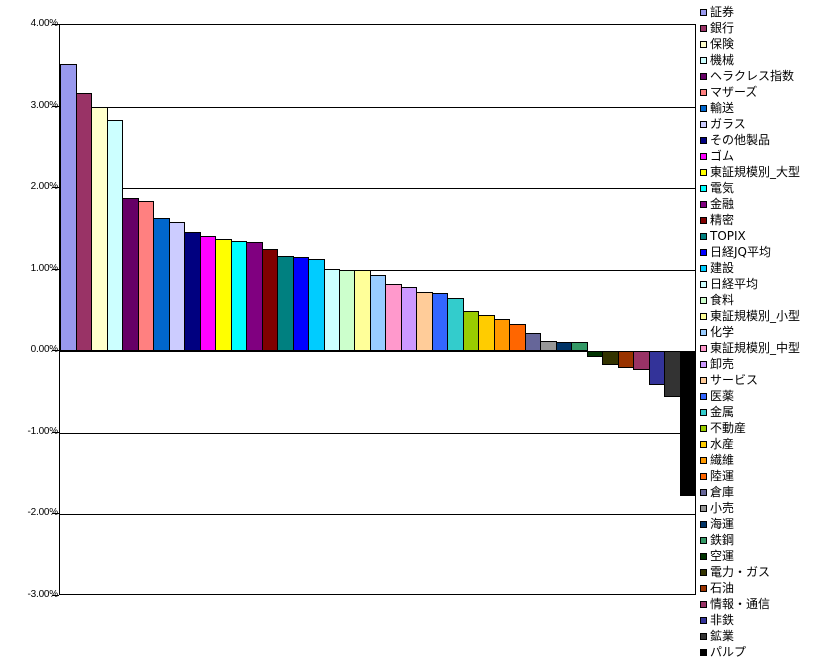 The width and height of the screenshot is (824, 660). I want to click on legend-item: 鉱業, so click(762, 636).